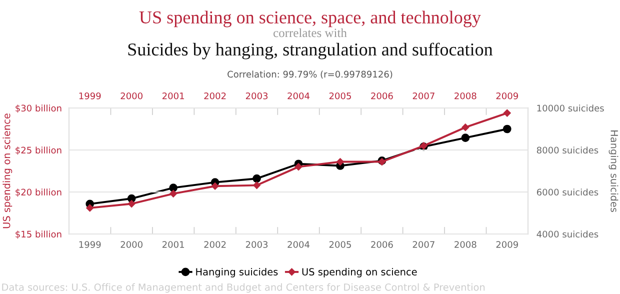 This screenshot has width=620, height=294. What do you see at coordinates (90, 244) in the screenshot?
I see `x-tick-label: 1999` at bounding box center [90, 244].